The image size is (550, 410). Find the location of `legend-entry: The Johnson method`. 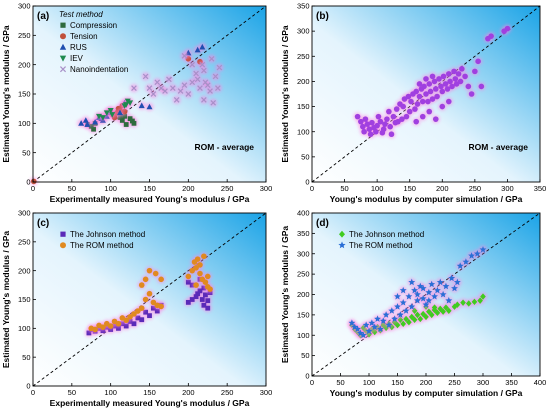

legend-entry: The Johnson method is located at coordinates (102, 234).